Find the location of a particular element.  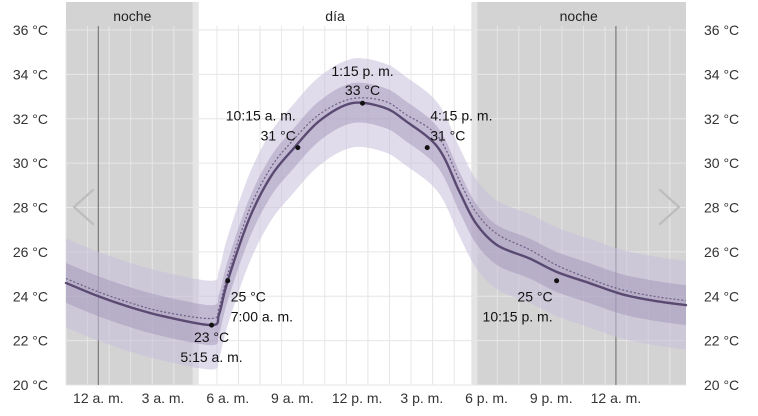

y-tick-label-left: 20 °C is located at coordinates (30, 385).